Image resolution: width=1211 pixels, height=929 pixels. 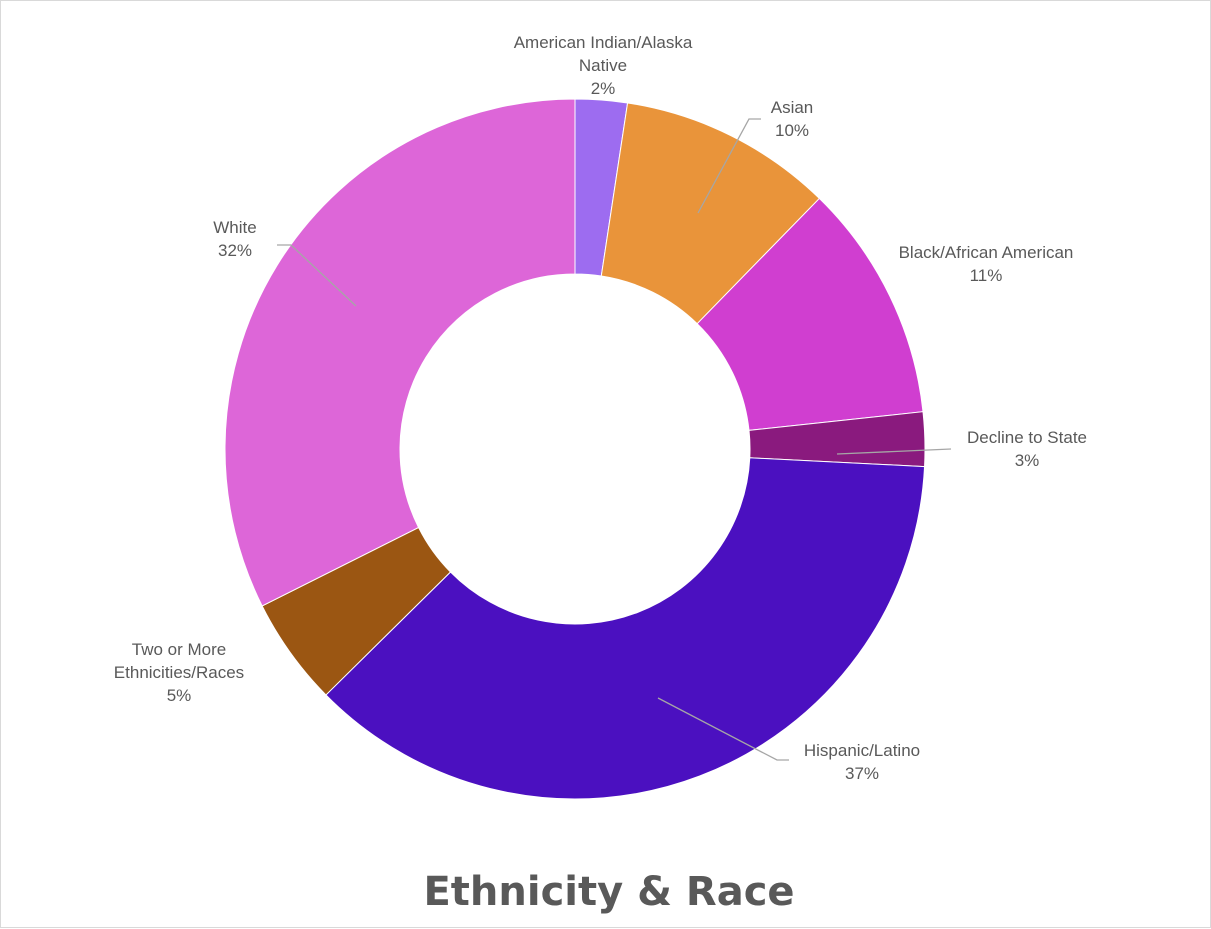 I want to click on data-label-two-or-more-ethnicities-races: Two or More Ethnicities/Races 5%, so click(x=179, y=672).